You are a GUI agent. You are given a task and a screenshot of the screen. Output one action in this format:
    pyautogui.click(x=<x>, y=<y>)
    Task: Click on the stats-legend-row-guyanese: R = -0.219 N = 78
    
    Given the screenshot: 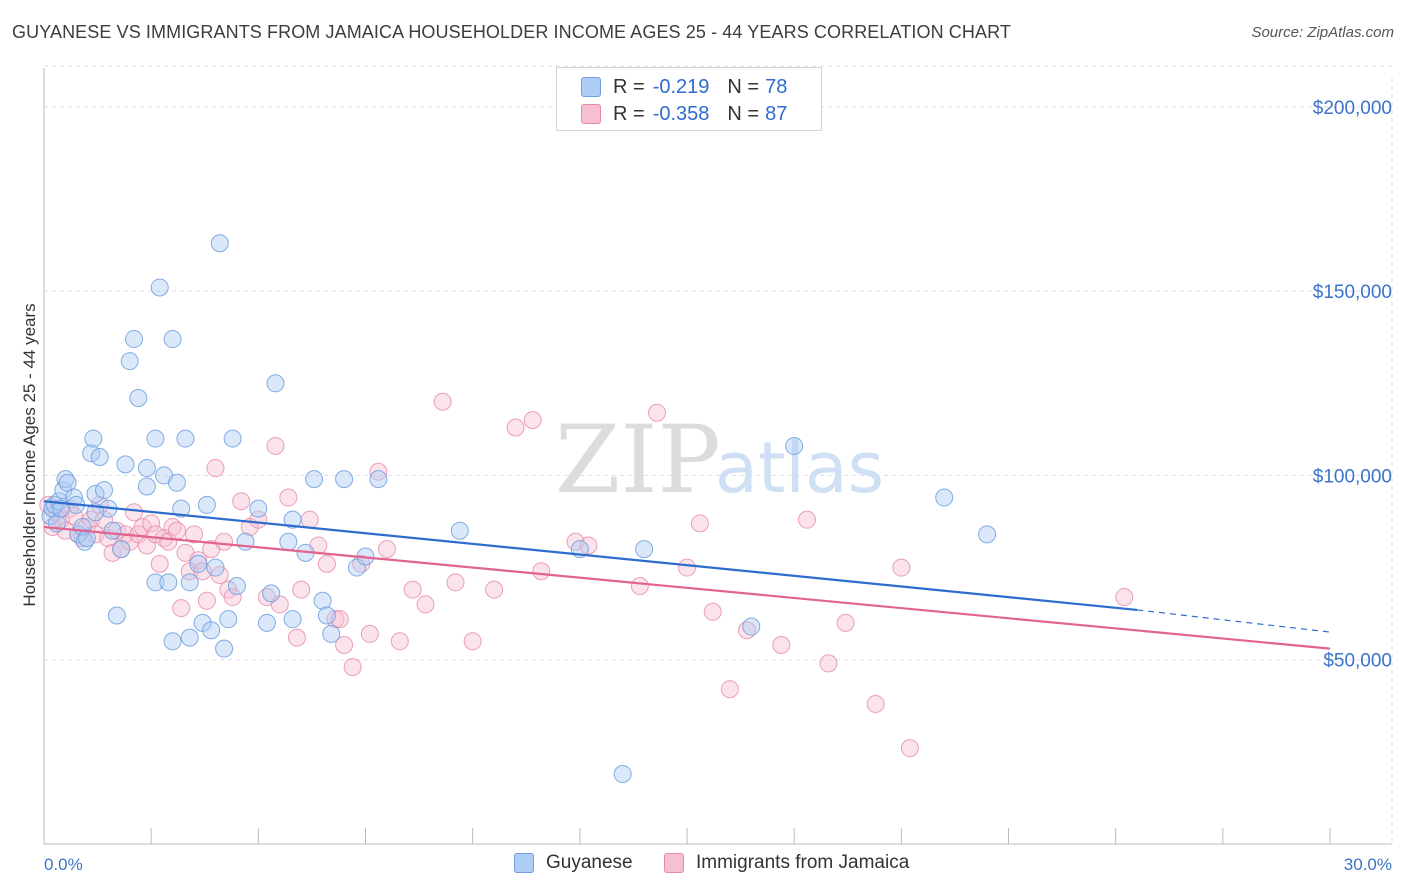 What is the action you would take?
    pyautogui.click(x=684, y=87)
    